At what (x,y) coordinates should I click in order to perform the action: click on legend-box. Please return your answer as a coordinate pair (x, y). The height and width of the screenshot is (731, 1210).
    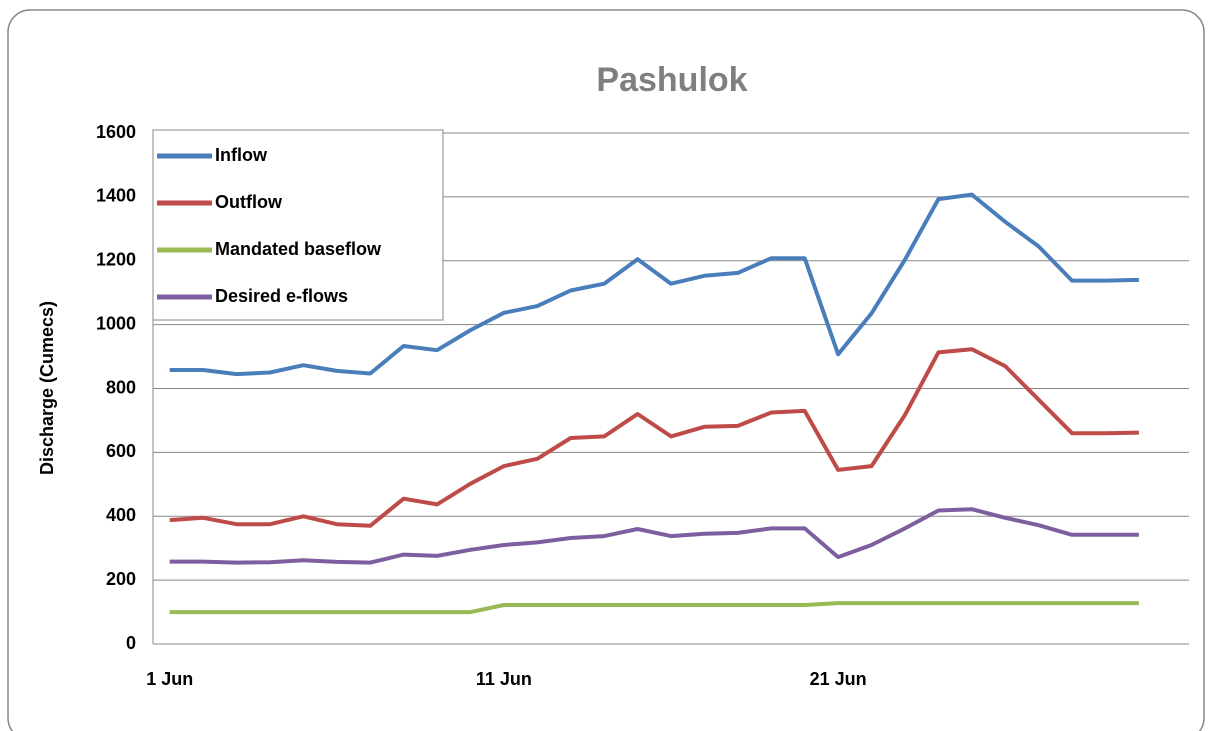
    Looking at the image, I should click on (298, 225).